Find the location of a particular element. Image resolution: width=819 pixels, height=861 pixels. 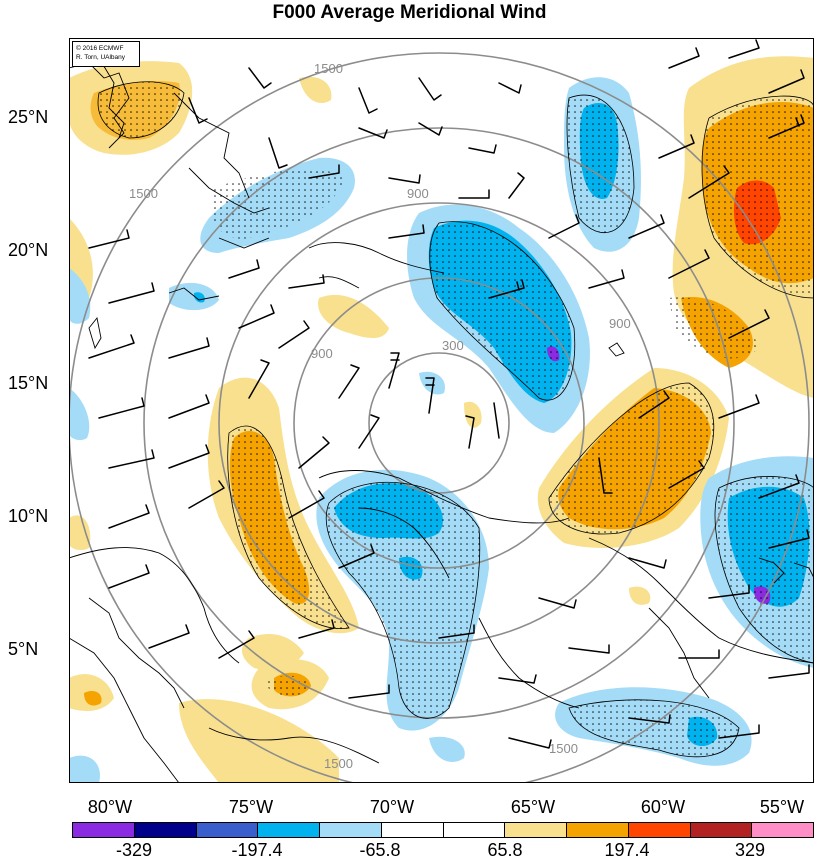

ring-label-300: 300 is located at coordinates (453, 345).